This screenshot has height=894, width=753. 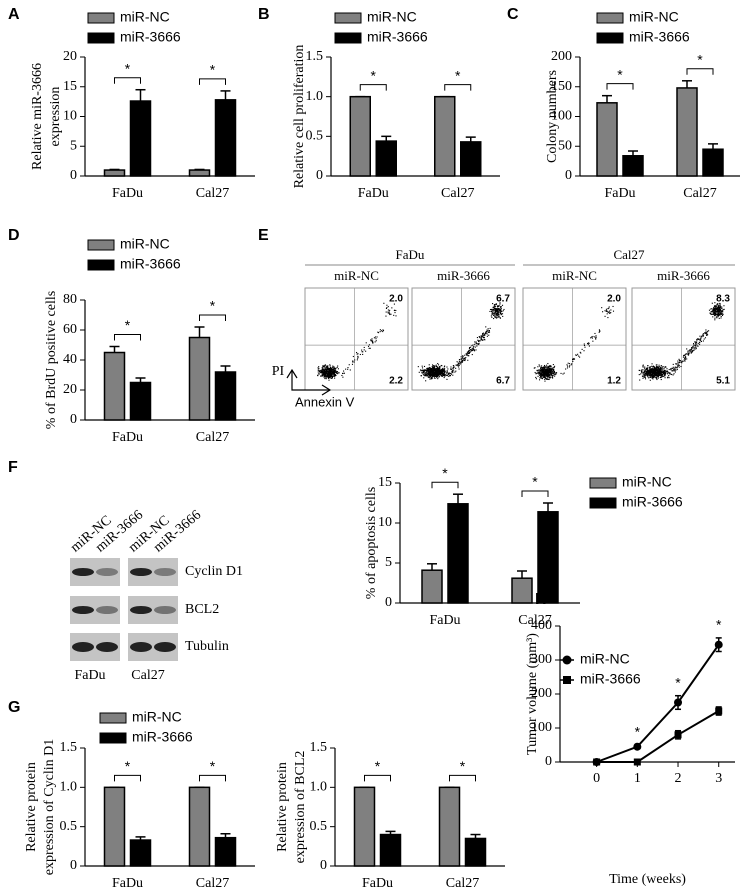 I want to click on legend-label: miR-NC, so click(x=145, y=244).